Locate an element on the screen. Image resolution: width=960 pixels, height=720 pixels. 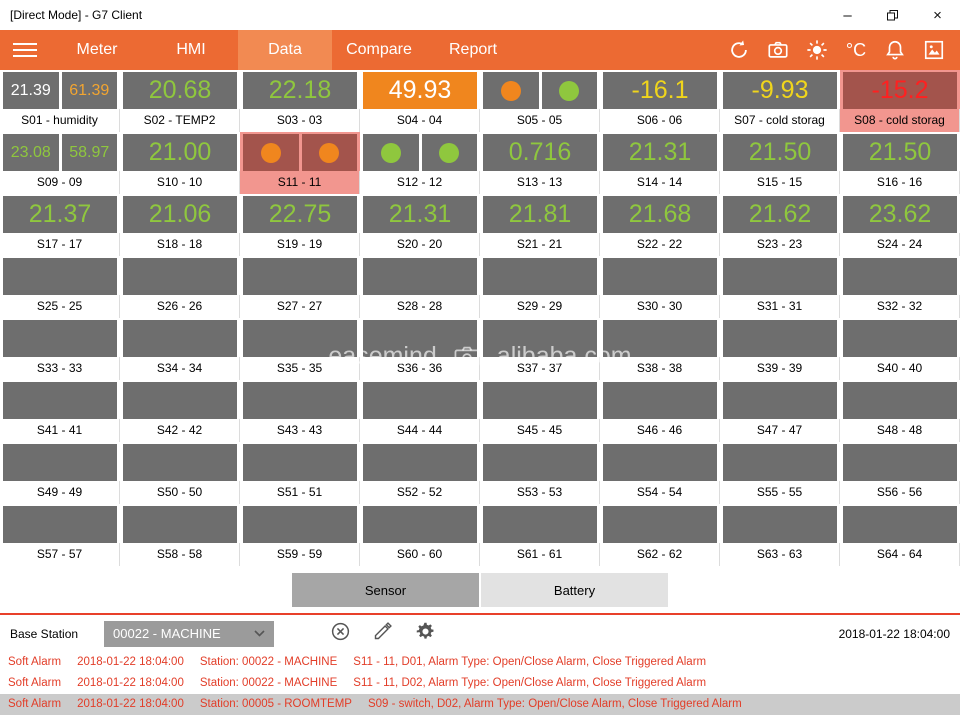
tile-s06: -16.1 S06 - 06 is located at coordinates (660, 101).